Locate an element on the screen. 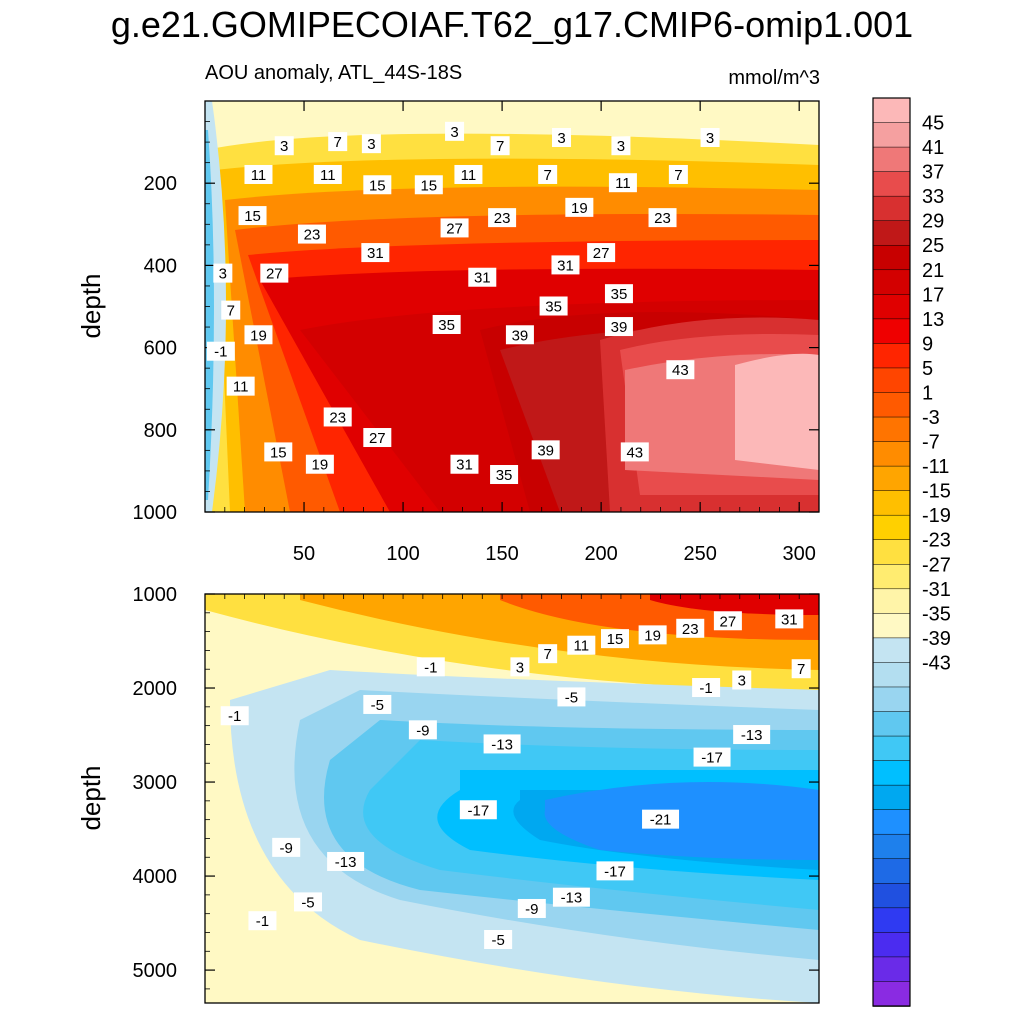 This screenshot has height=1024, width=1024. contour-label: -1 is located at coordinates (234, 716).